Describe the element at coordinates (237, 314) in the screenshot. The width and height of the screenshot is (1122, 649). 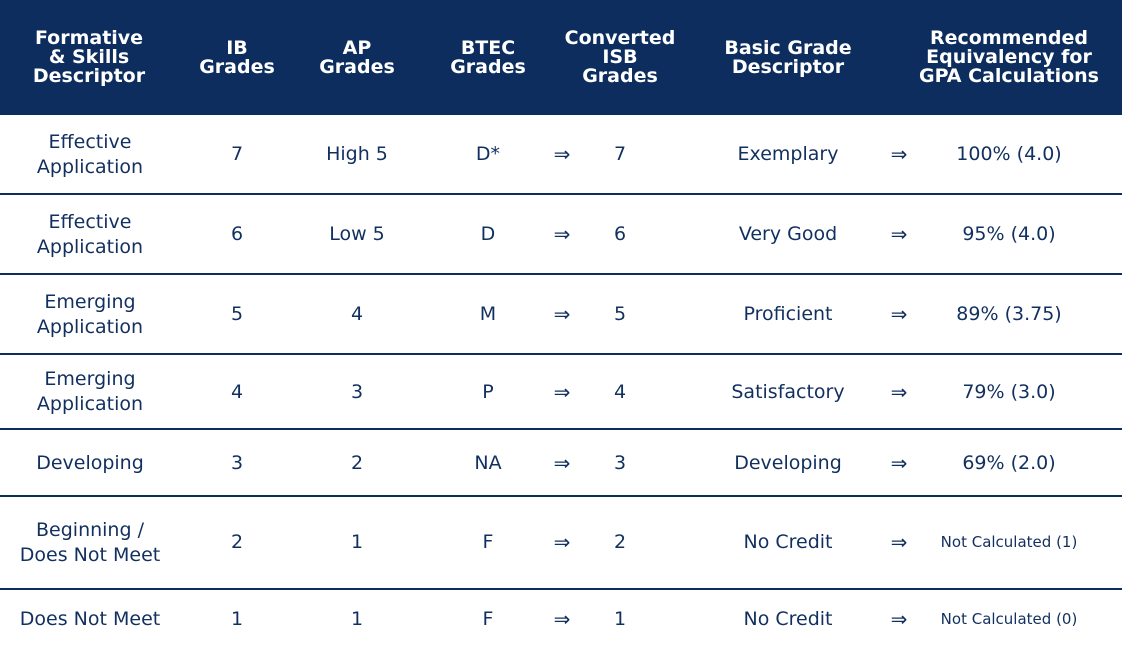
I see `cell-ib: 5` at that location.